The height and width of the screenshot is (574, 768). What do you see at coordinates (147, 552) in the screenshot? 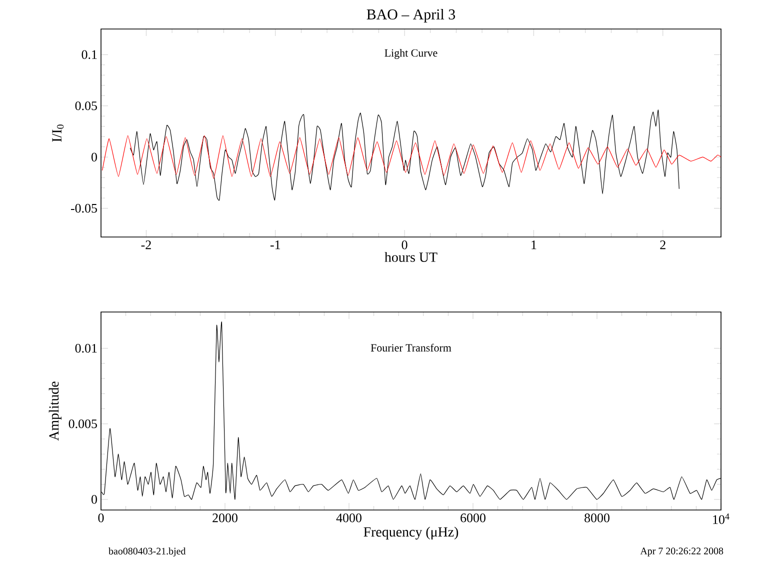
I see `text: bao080403-21.bjed` at bounding box center [147, 552].